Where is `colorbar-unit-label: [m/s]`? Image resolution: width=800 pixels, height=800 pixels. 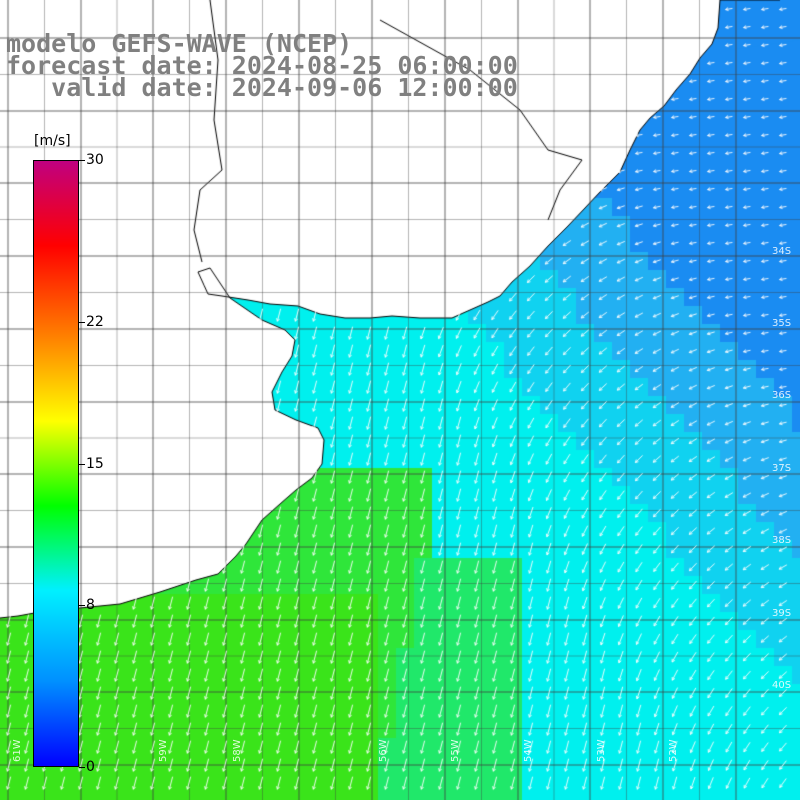
colorbar-unit-label: [m/s] is located at coordinates (52, 141).